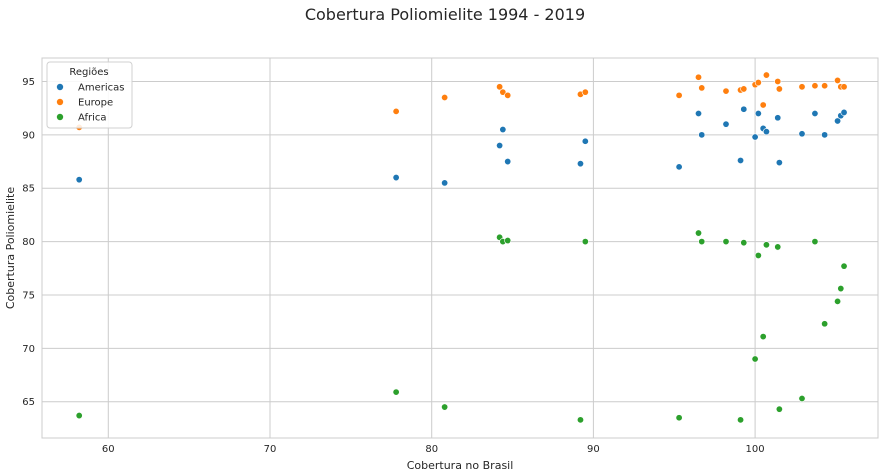  I want to click on x-tick-label: 60, so click(108, 449).